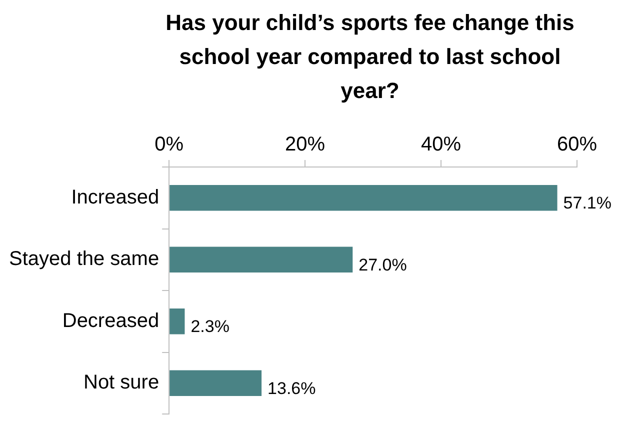 The height and width of the screenshot is (429, 639). I want to click on y-tick-label: Not sure, so click(121, 383).